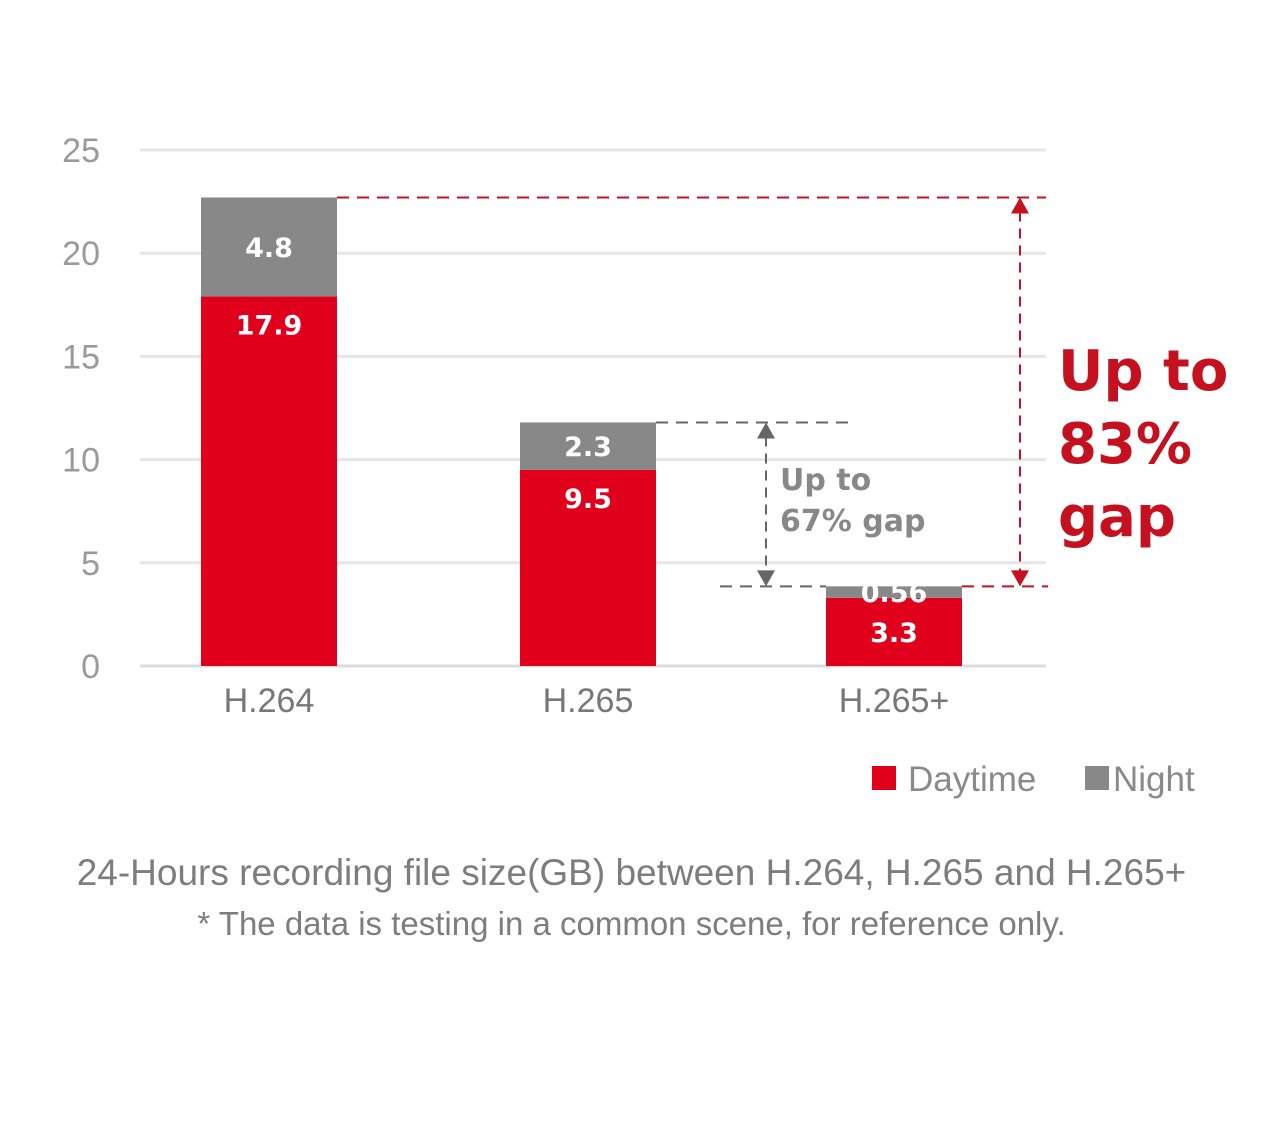 The height and width of the screenshot is (1148, 1263). Describe the element at coordinates (90, 564) in the screenshot. I see `y-tick-label: 5` at that location.